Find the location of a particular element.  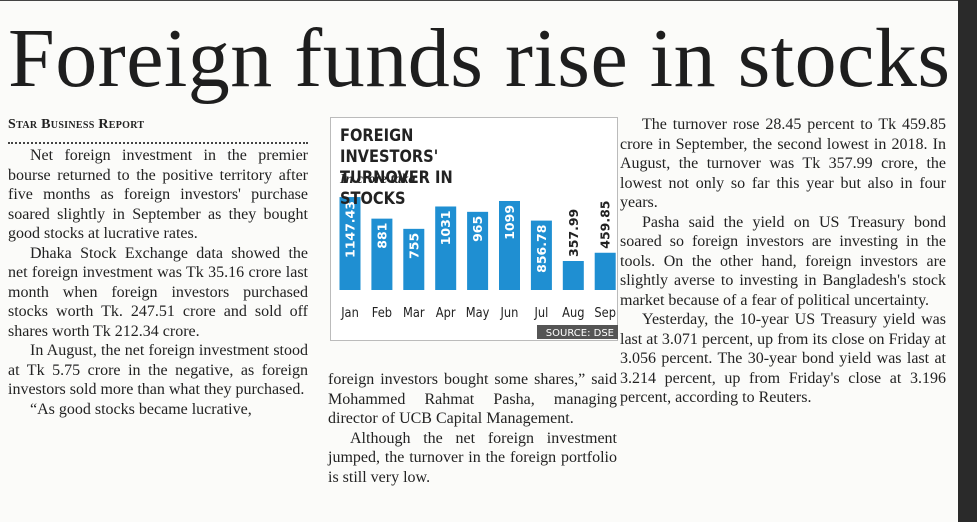

top-rule is located at coordinates (480, 0).